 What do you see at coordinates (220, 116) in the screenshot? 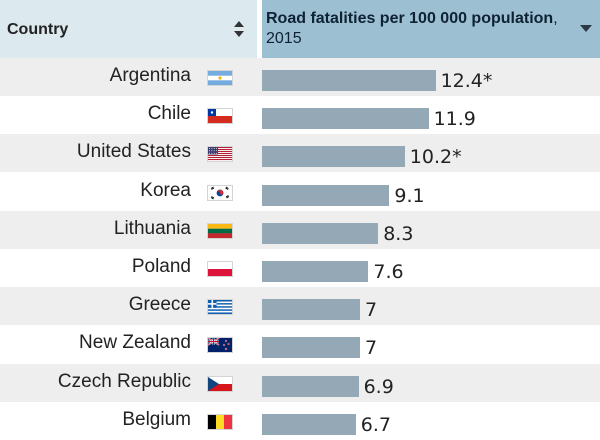
I see `flag-chile-icon` at bounding box center [220, 116].